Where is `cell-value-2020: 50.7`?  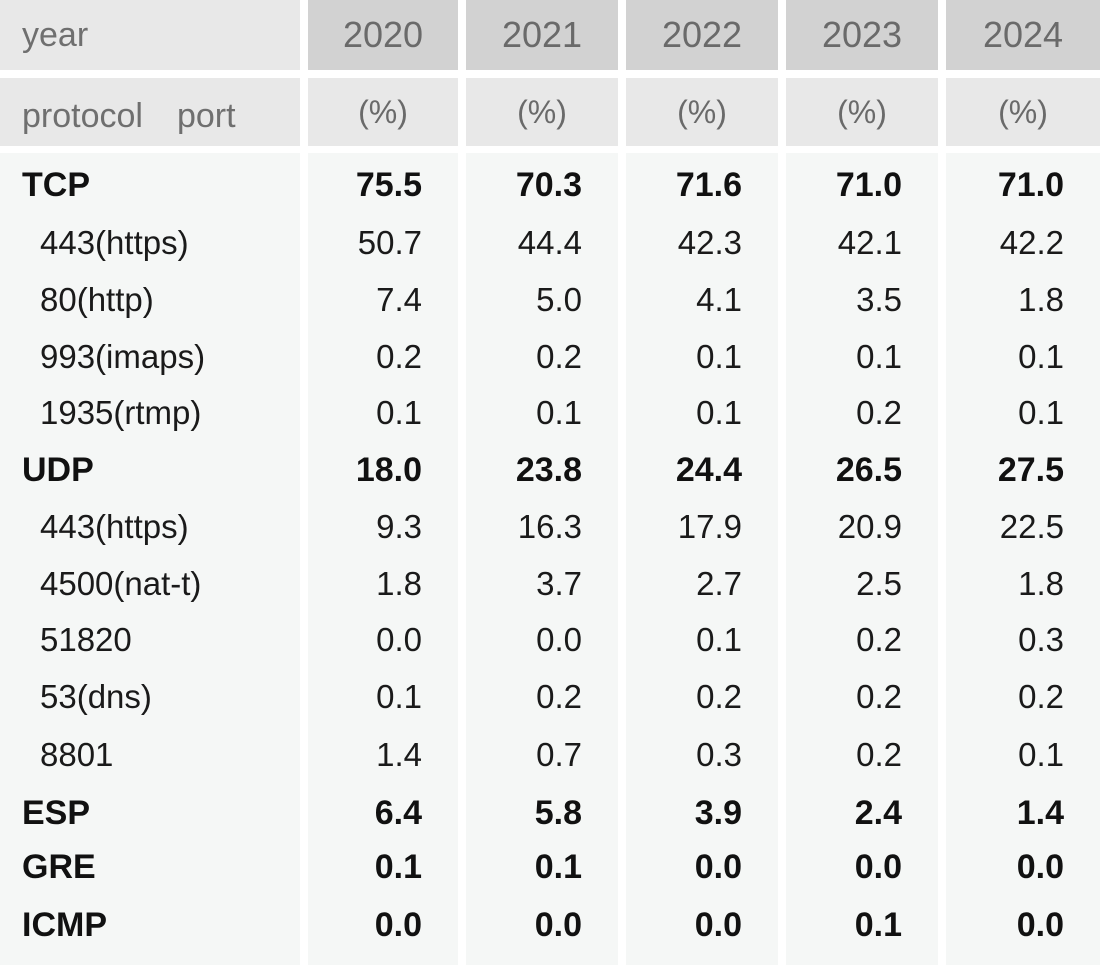 cell-value-2020: 50.7 is located at coordinates (389, 242).